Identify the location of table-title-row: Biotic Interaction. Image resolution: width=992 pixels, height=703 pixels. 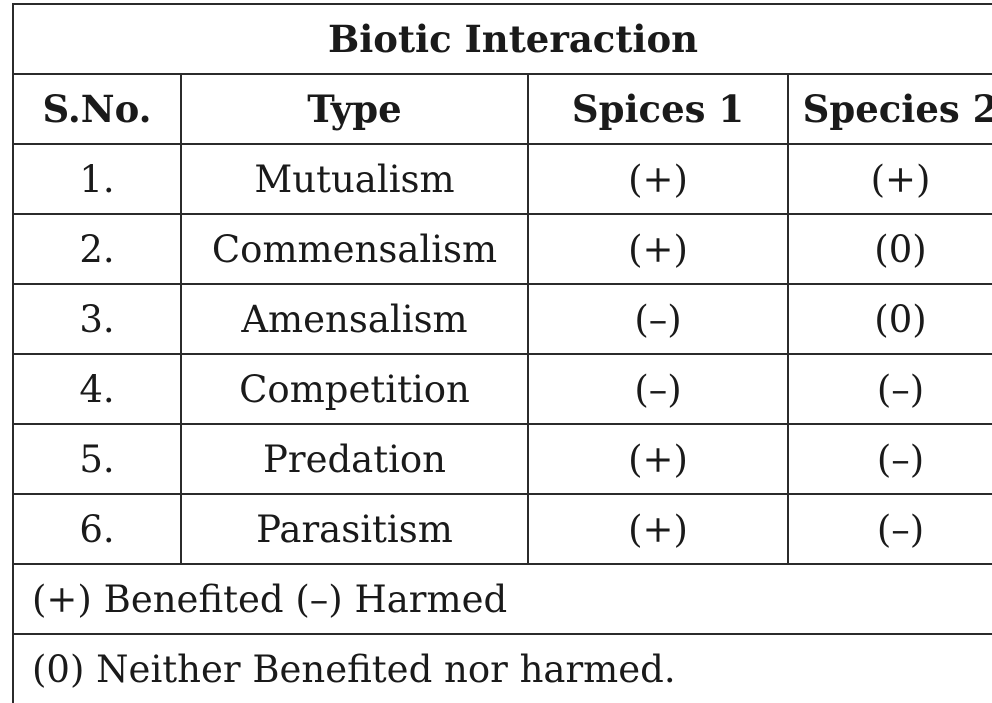
(501, 39).